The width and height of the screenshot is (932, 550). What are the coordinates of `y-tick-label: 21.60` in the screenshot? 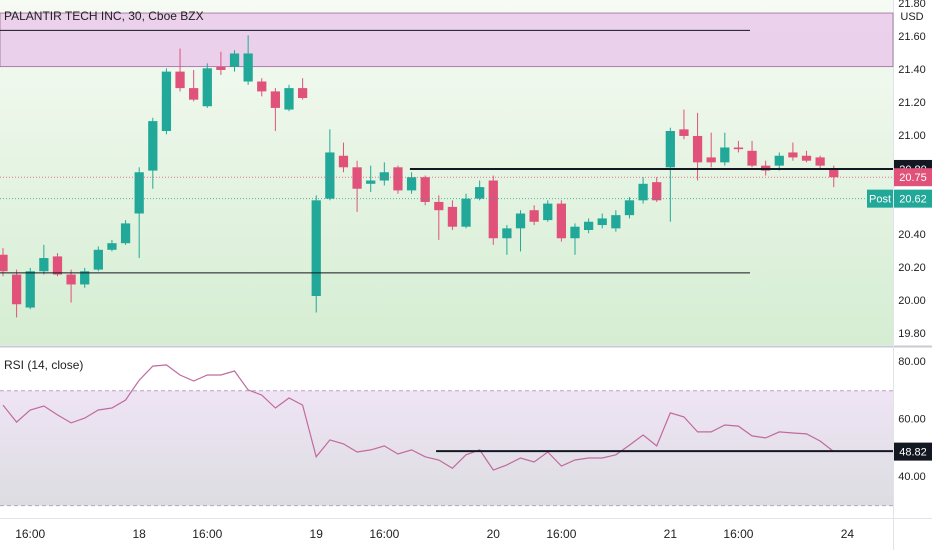 It's located at (912, 37).